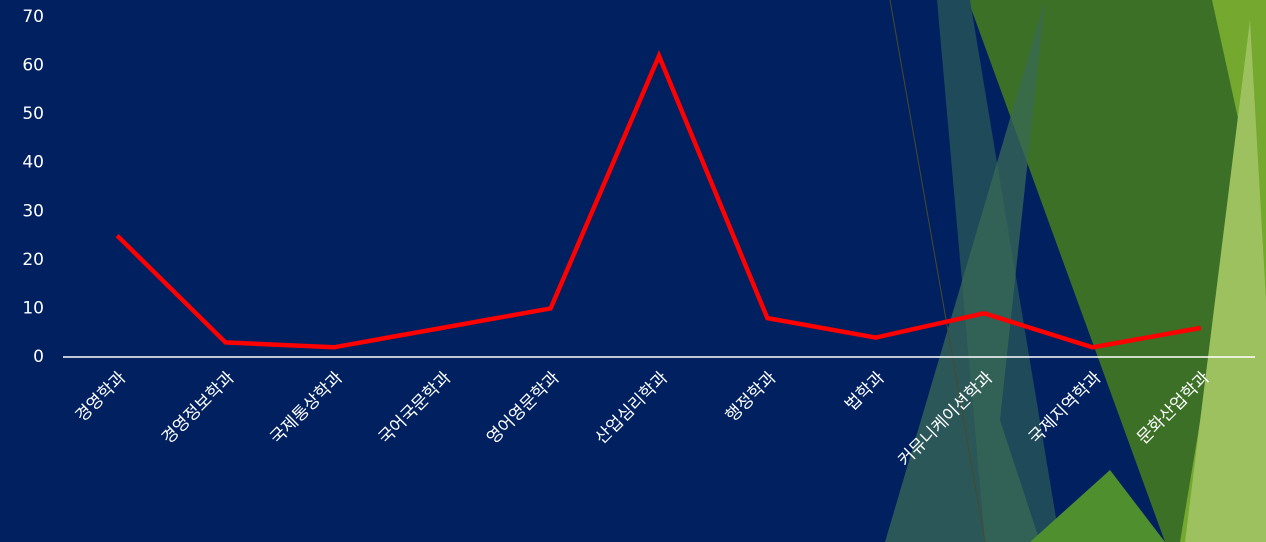  Describe the element at coordinates (33, 308) in the screenshot. I see `y-tick-label: 10` at that location.